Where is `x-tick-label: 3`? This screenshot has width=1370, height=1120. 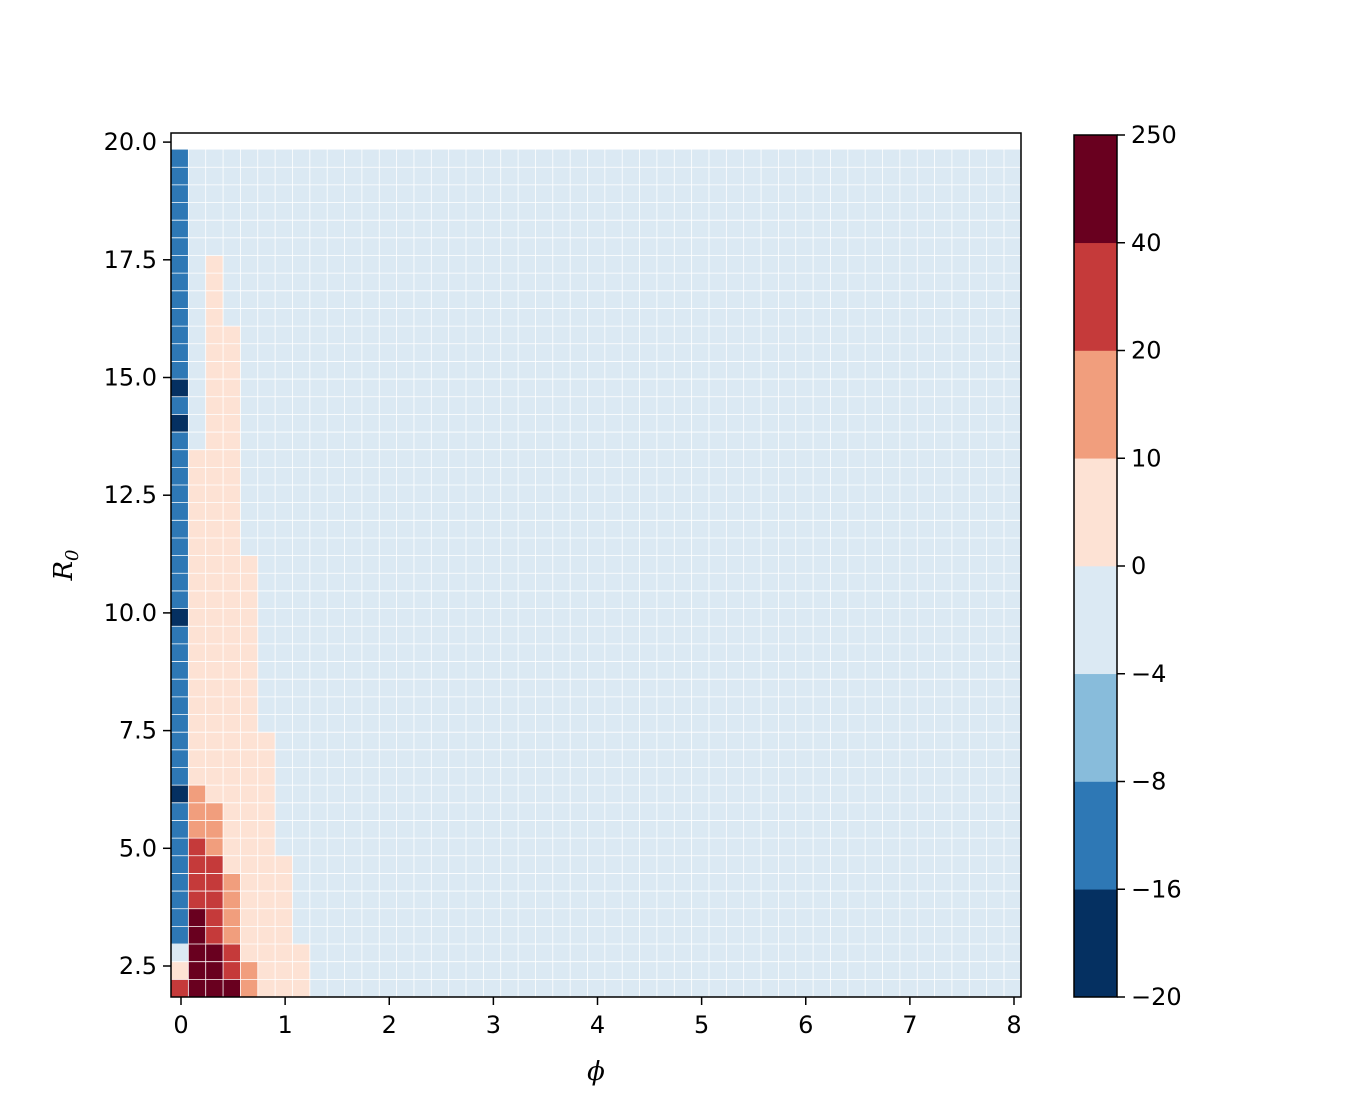
x-tick-label: 3 is located at coordinates (493, 1025).